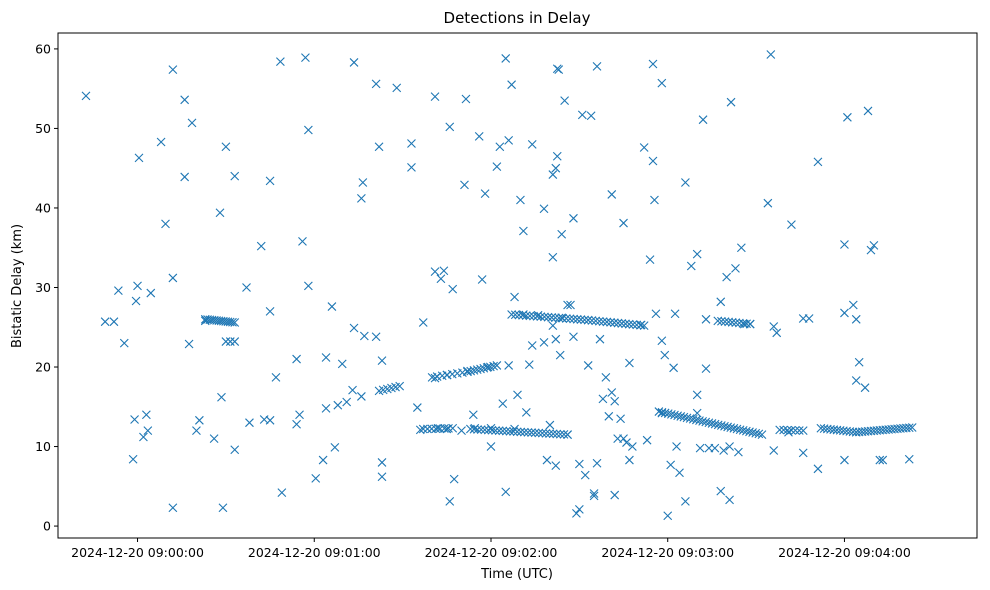 The height and width of the screenshot is (590, 990). Describe the element at coordinates (43, 287) in the screenshot. I see `y-tick-label: 30` at that location.